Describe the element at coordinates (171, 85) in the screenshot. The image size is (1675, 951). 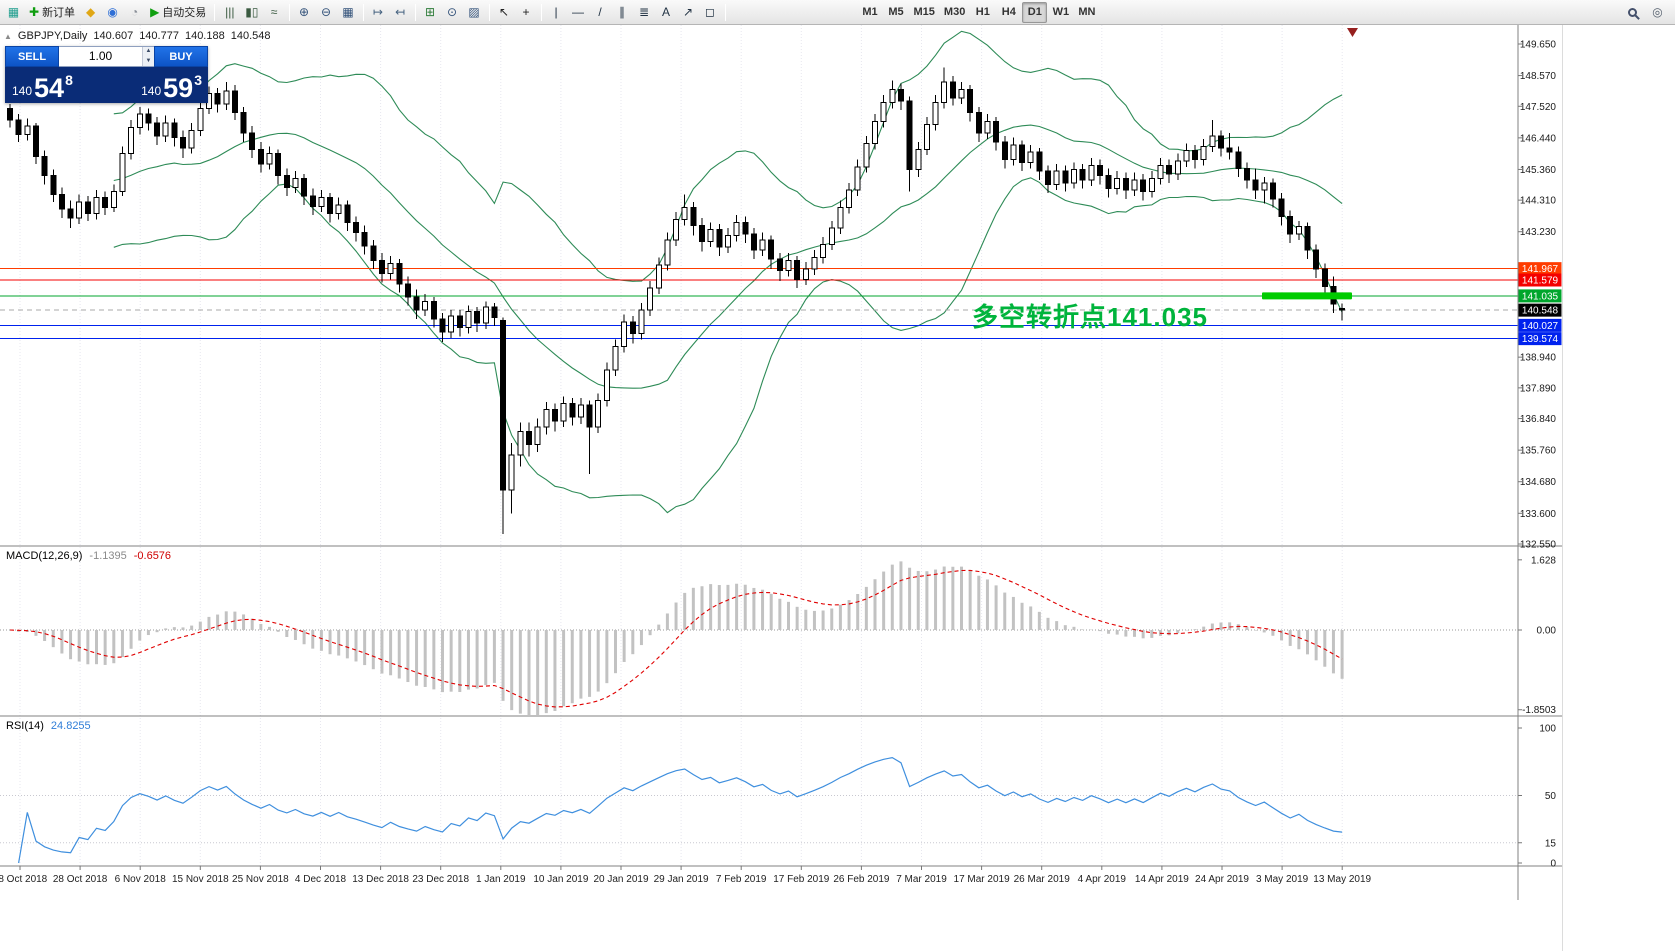
I see `buy-price: 140 59 3` at that location.